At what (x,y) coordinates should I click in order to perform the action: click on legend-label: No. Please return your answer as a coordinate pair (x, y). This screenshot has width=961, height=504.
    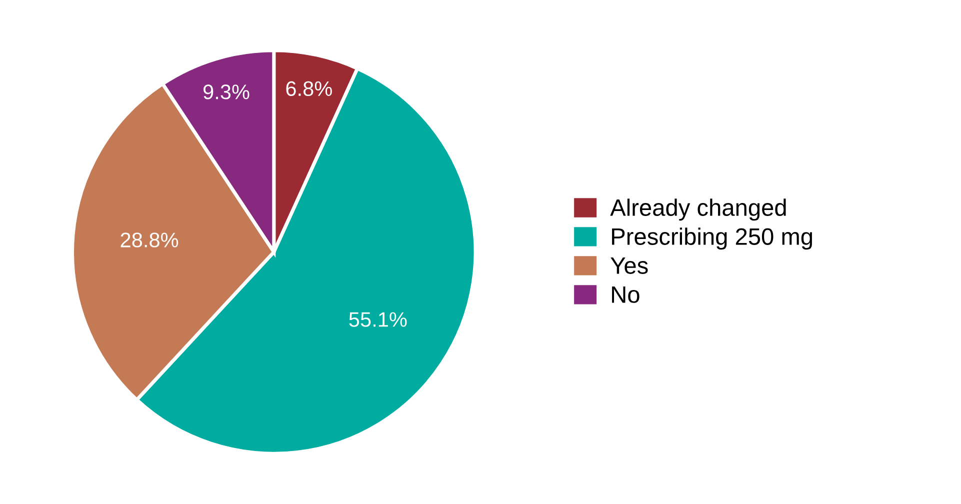
    Looking at the image, I should click on (626, 294).